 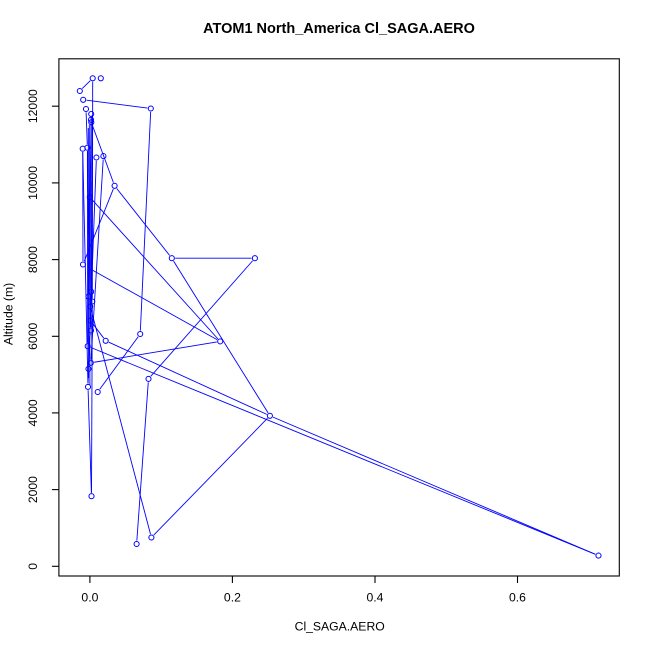 What do you see at coordinates (33, 259) in the screenshot?
I see `svg-text: 8000` at bounding box center [33, 259].